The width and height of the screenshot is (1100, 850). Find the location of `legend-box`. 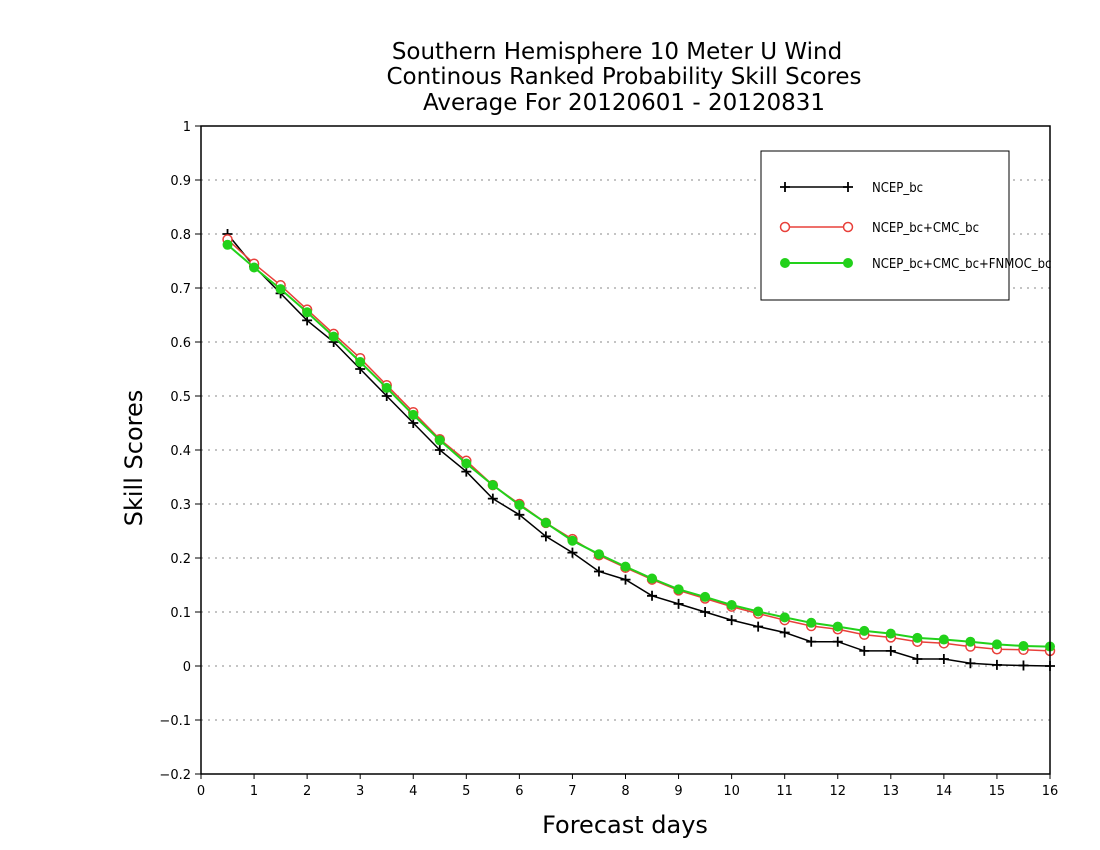

legend-box is located at coordinates (885, 225).